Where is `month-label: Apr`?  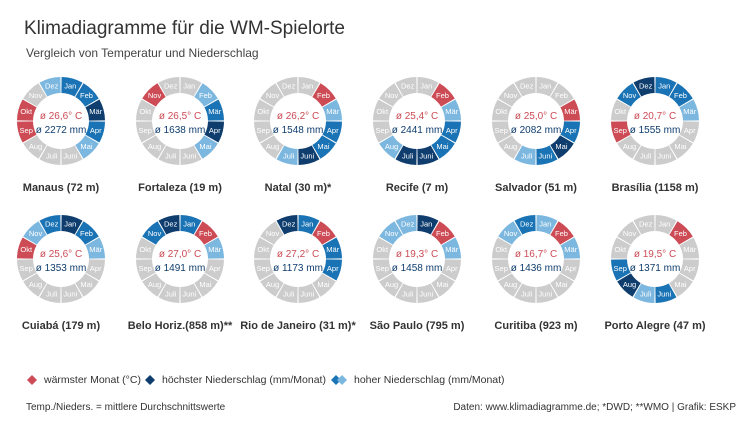
month-label: Apr is located at coordinates (333, 268).